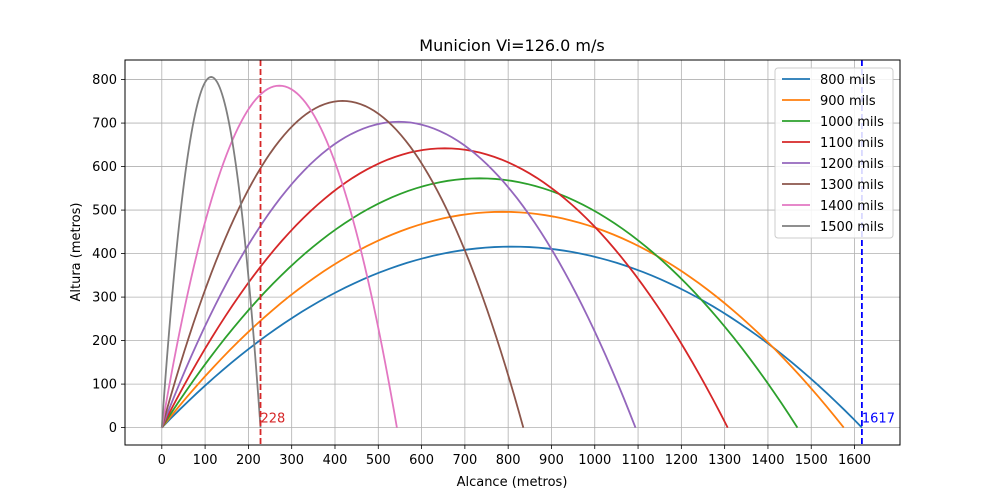 The image size is (1000, 500). Describe the element at coordinates (104, 254) in the screenshot. I see `y-tick-label: 400` at that location.